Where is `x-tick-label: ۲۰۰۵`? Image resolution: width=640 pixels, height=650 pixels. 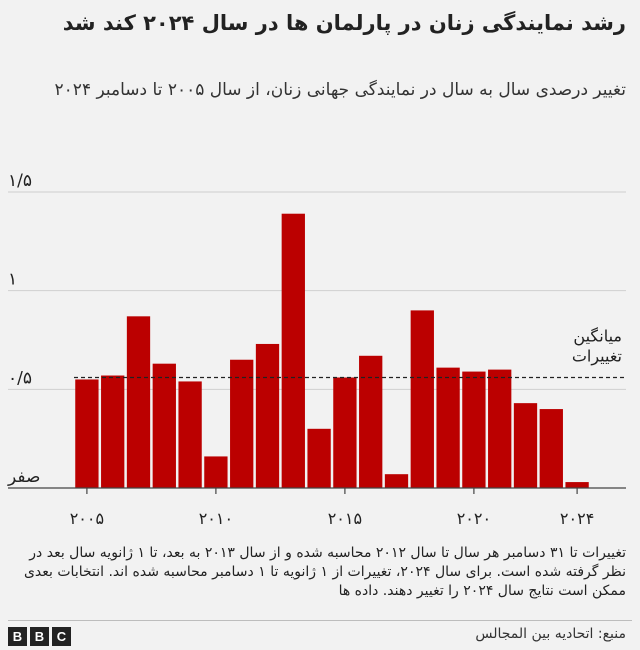
x-tick-label: ۲۰۰۵ is located at coordinates (87, 518).